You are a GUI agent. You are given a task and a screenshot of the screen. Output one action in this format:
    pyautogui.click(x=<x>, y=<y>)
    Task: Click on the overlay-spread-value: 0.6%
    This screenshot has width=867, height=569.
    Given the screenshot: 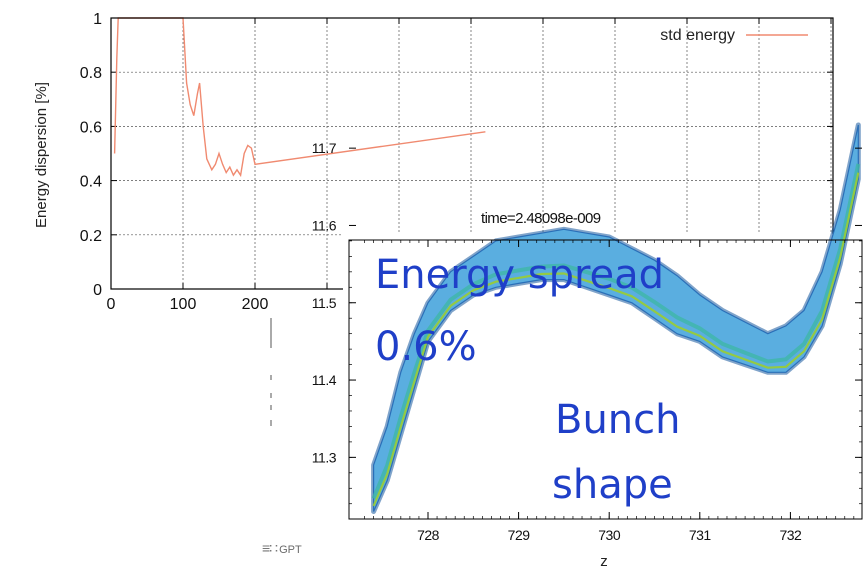 What is the action you would take?
    pyautogui.click(x=426, y=347)
    